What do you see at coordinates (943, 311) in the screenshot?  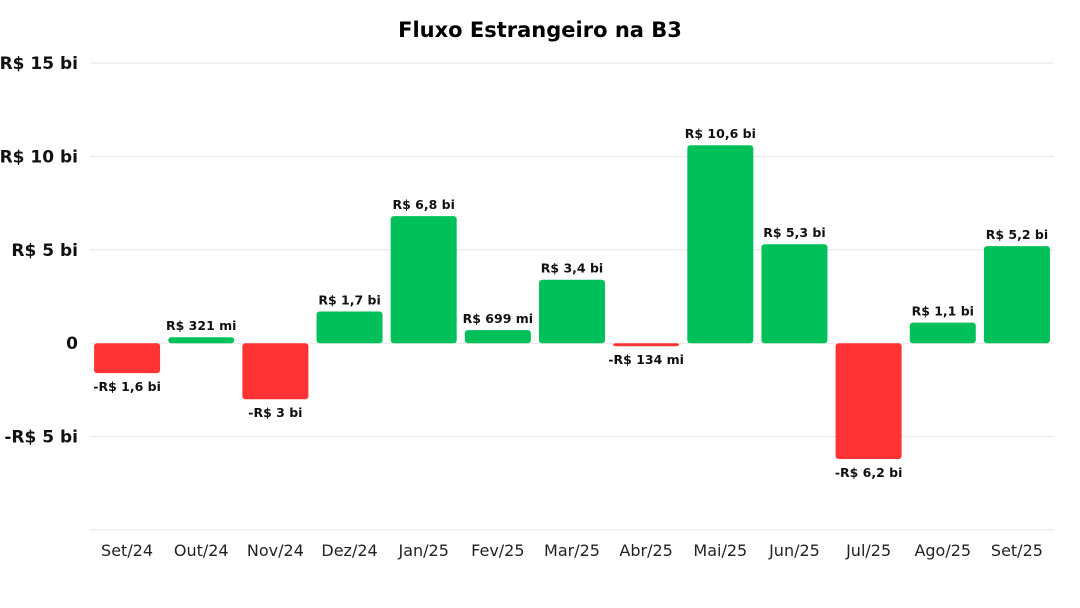 I see `data-label: R$ 1,1 bi` at bounding box center [943, 311].